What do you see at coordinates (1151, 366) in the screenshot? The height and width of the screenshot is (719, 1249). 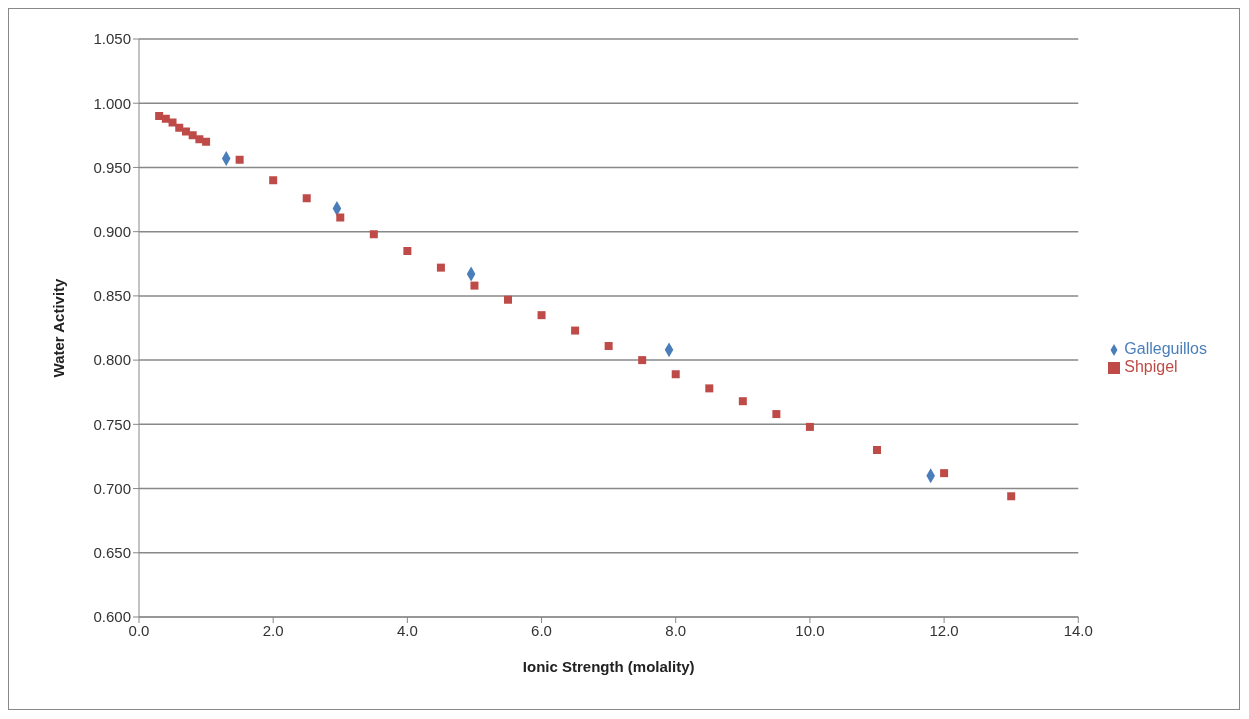 I see `legend-label: Shpigel` at bounding box center [1151, 366].